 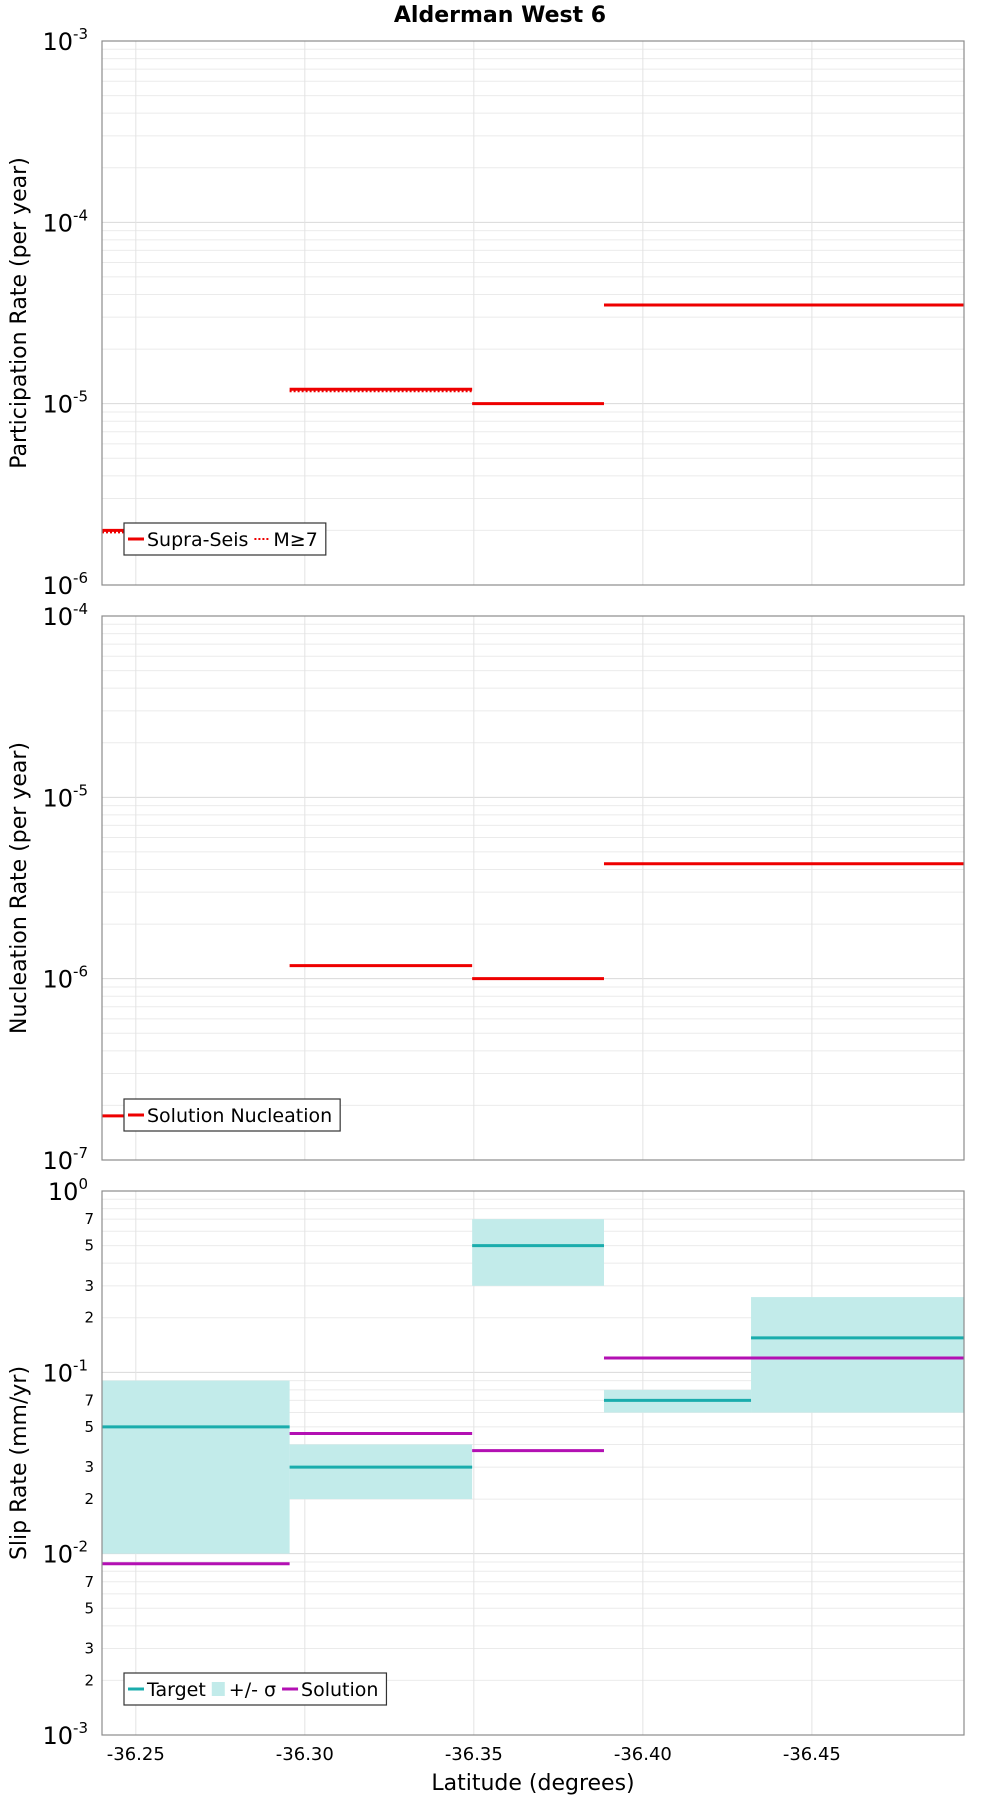 I want to click on legend: Solution Nucleation, so click(x=232, y=1115).